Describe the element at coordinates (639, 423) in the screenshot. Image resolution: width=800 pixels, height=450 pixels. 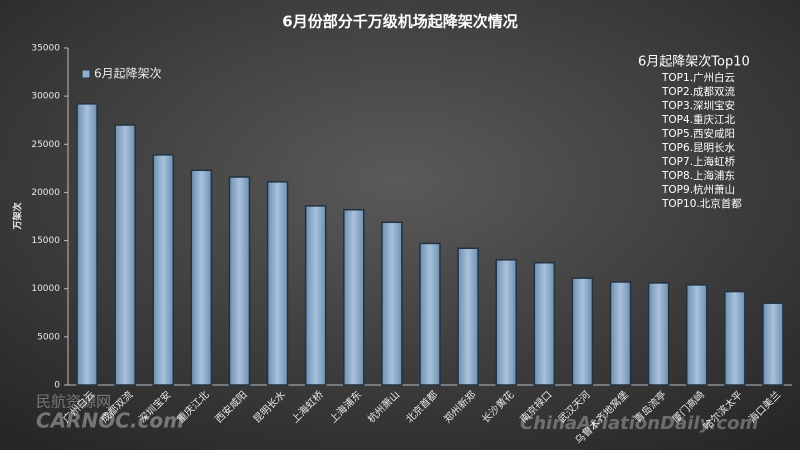
I see `watermark: ChinaAviationDaily.com` at that location.